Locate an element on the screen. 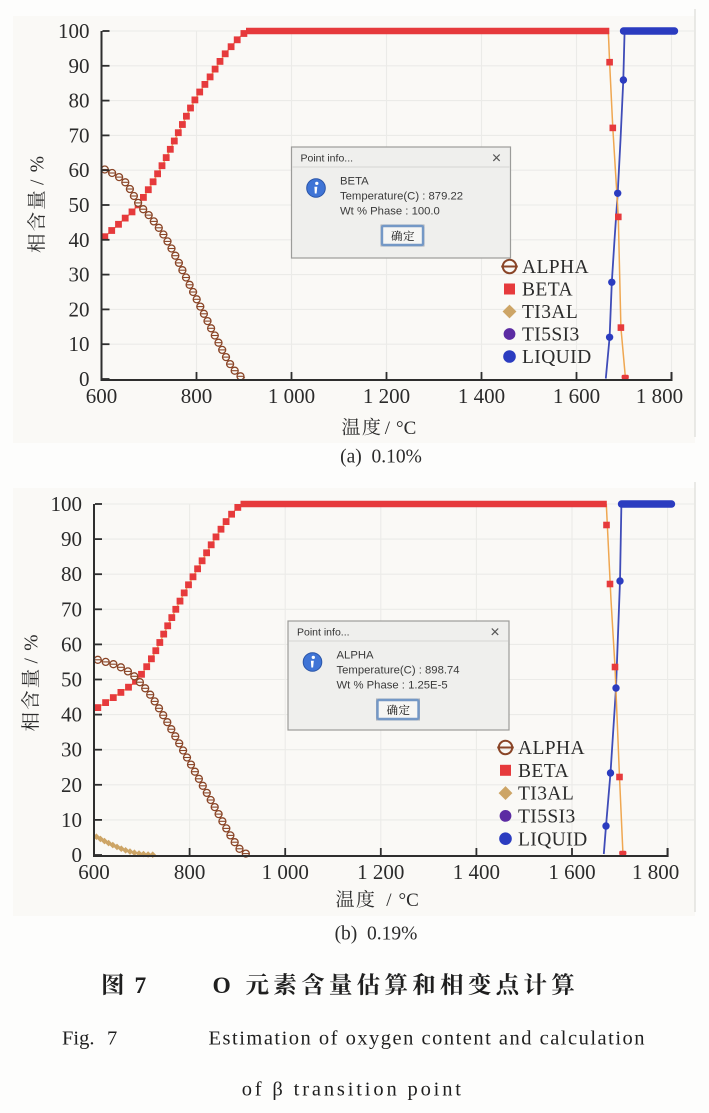  svg-text: Temperature(C) : 879.22 is located at coordinates (401, 197).